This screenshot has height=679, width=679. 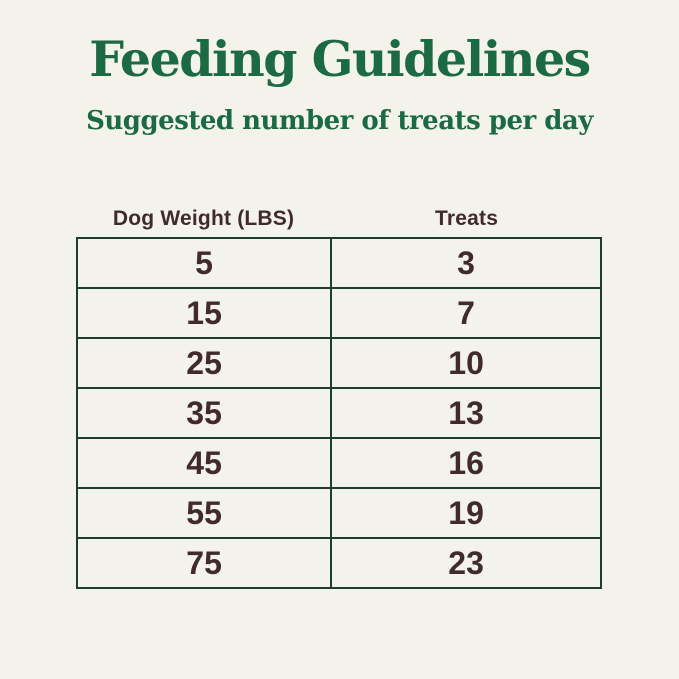 What do you see at coordinates (204, 263) in the screenshot?
I see `weight-cell: 5` at bounding box center [204, 263].